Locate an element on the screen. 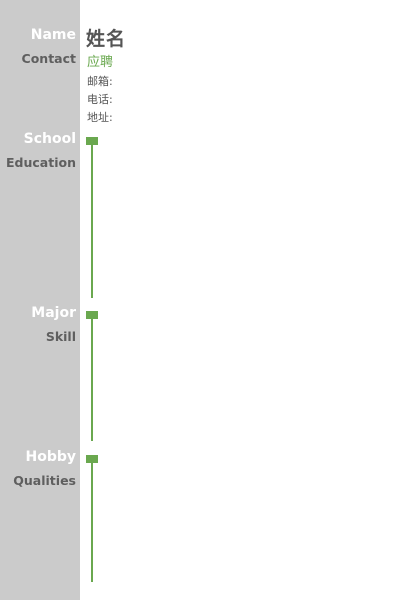  qualities-label: Qualities is located at coordinates (44, 480).